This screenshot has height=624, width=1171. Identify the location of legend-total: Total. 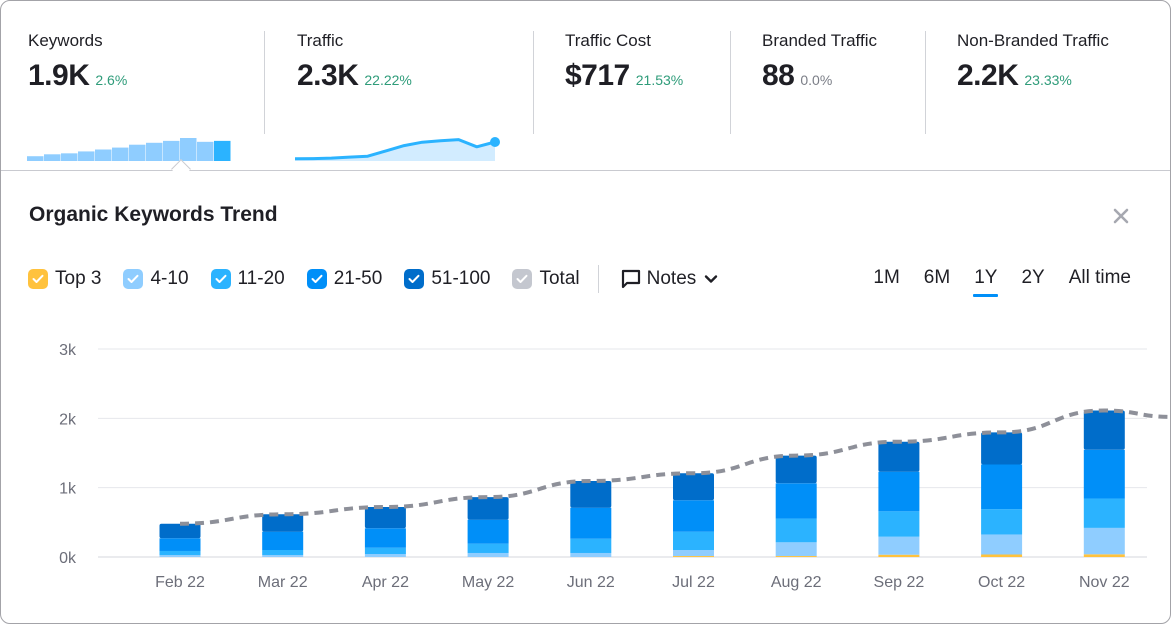
(546, 279).